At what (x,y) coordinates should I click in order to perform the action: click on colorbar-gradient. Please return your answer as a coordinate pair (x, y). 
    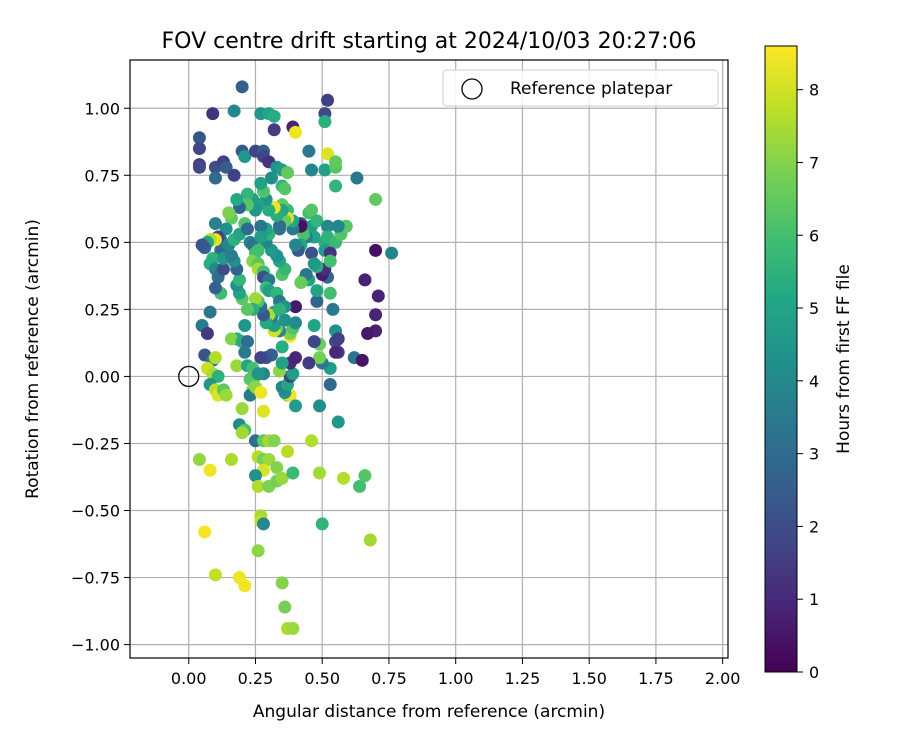
    Looking at the image, I should click on (781, 359).